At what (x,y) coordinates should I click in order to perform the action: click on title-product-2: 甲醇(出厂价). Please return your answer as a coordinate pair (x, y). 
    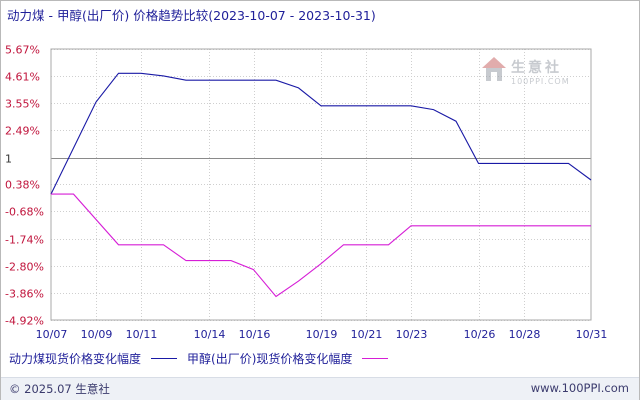
    Looking at the image, I should click on (93, 15).